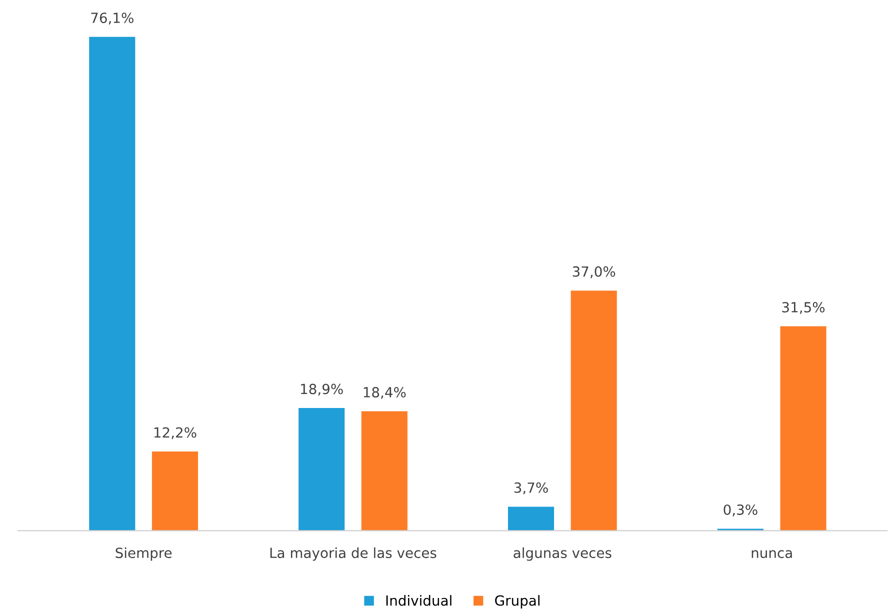  I want to click on x-tick-label: nunca, so click(772, 554).